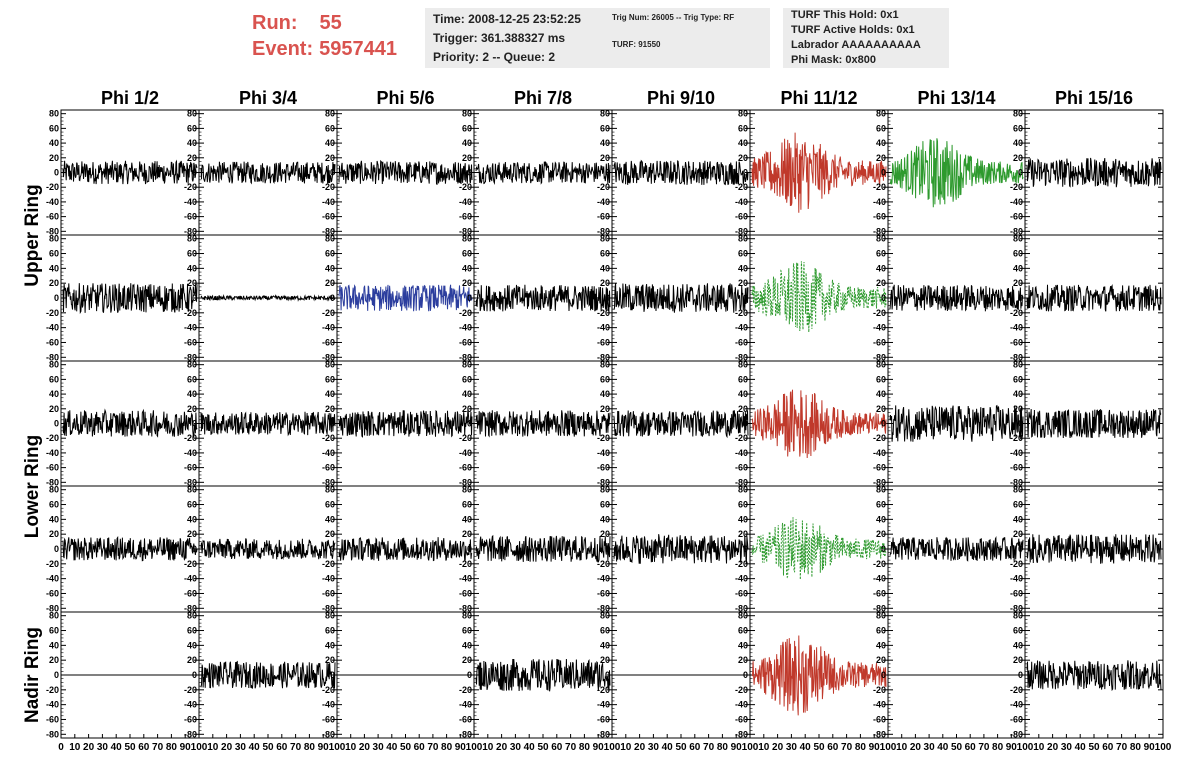  I want to click on turf-active-holds-text: TURF Active Holds: 0x1, so click(853, 30).